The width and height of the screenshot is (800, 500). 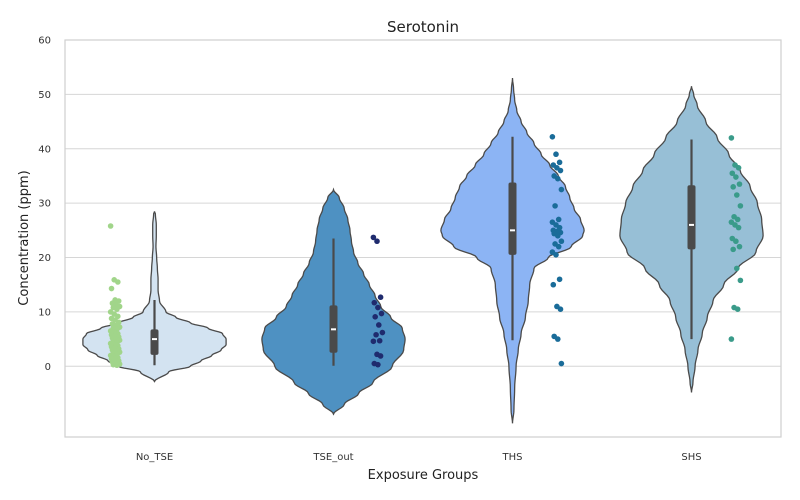 I want to click on y-tick-label: 30, so click(x=44, y=204).